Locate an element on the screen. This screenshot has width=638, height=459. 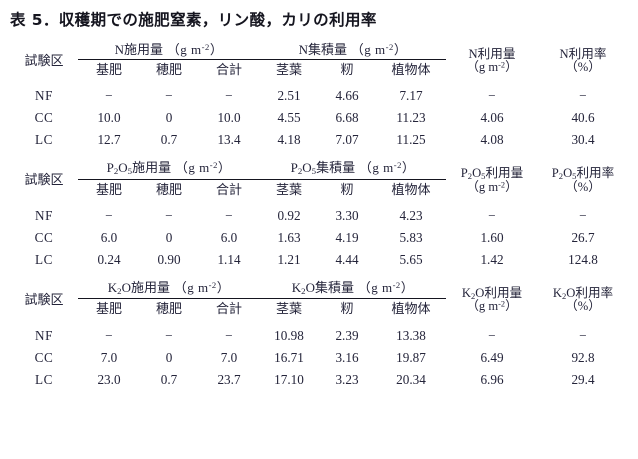
plot-header-k: 試験区 is located at coordinates (44, 300).